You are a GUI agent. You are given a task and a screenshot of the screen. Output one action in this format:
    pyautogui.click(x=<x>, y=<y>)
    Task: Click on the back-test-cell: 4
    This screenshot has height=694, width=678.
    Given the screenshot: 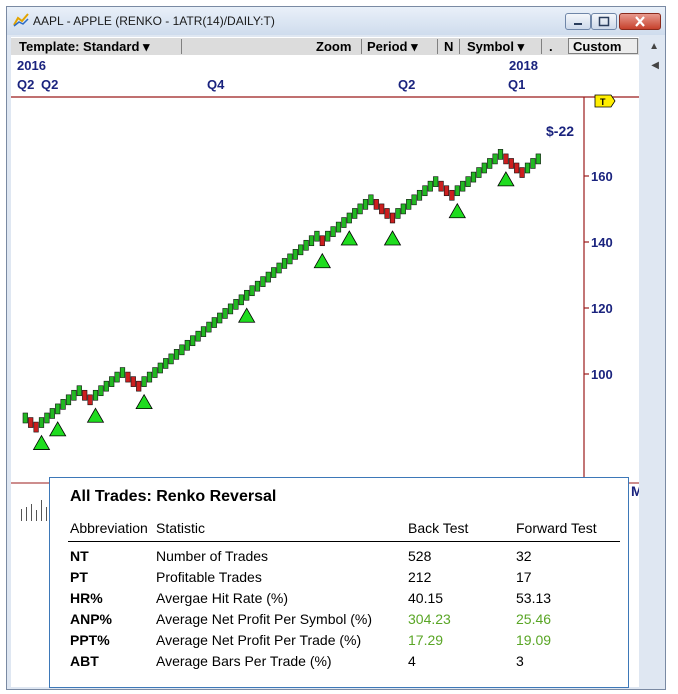 What is the action you would take?
    pyautogui.click(x=412, y=661)
    